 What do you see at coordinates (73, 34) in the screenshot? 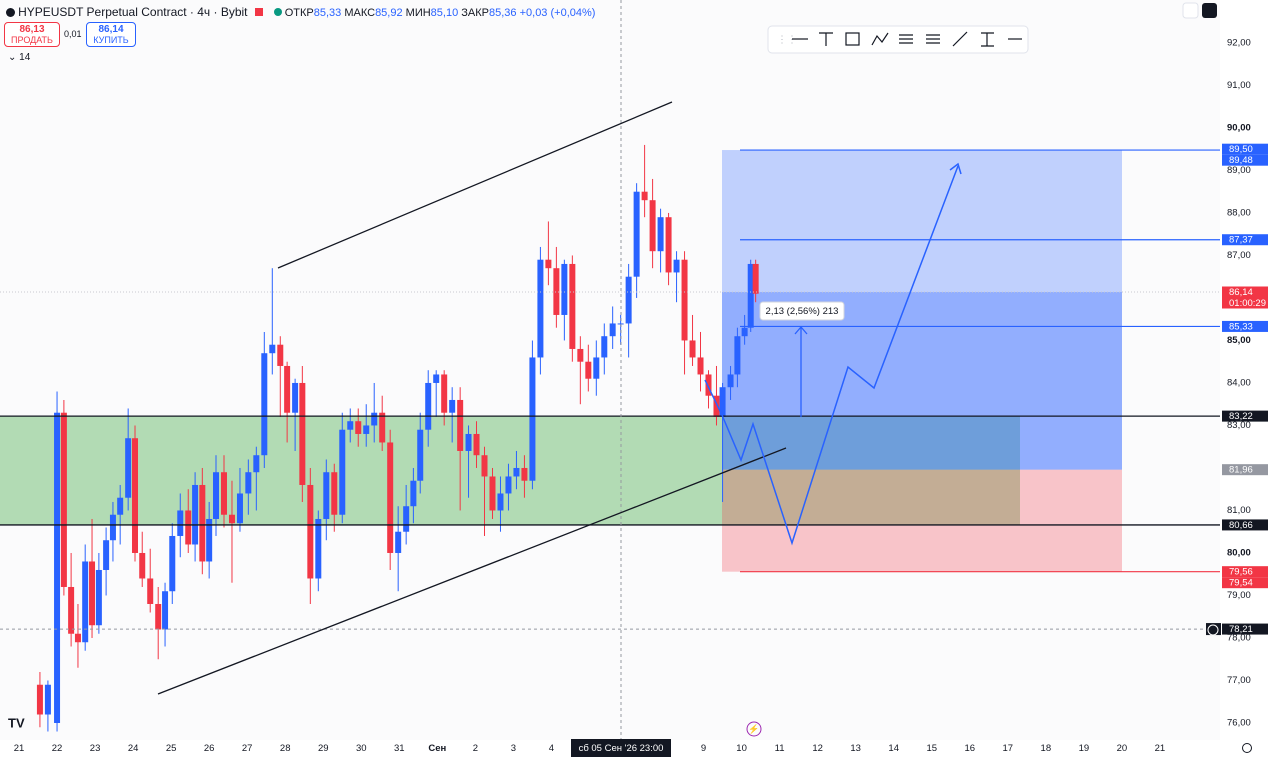
I see `spread: 0,01` at bounding box center [73, 34].